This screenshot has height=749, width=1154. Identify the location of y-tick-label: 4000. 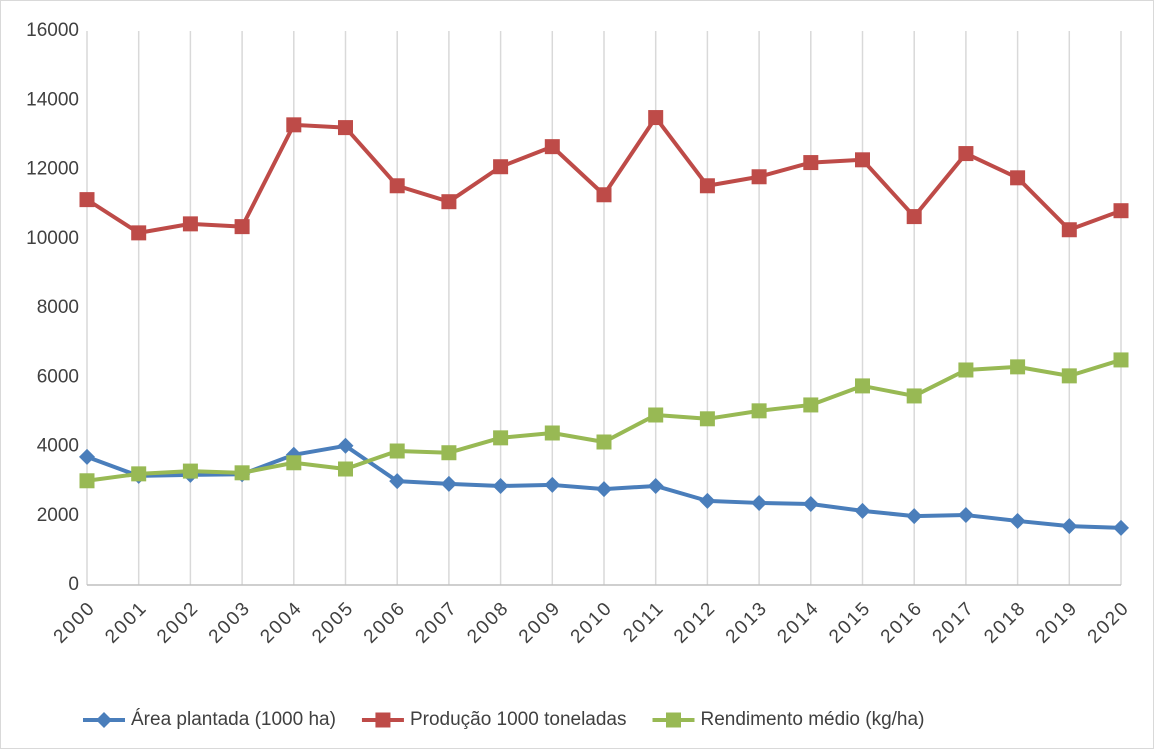
(58, 446).